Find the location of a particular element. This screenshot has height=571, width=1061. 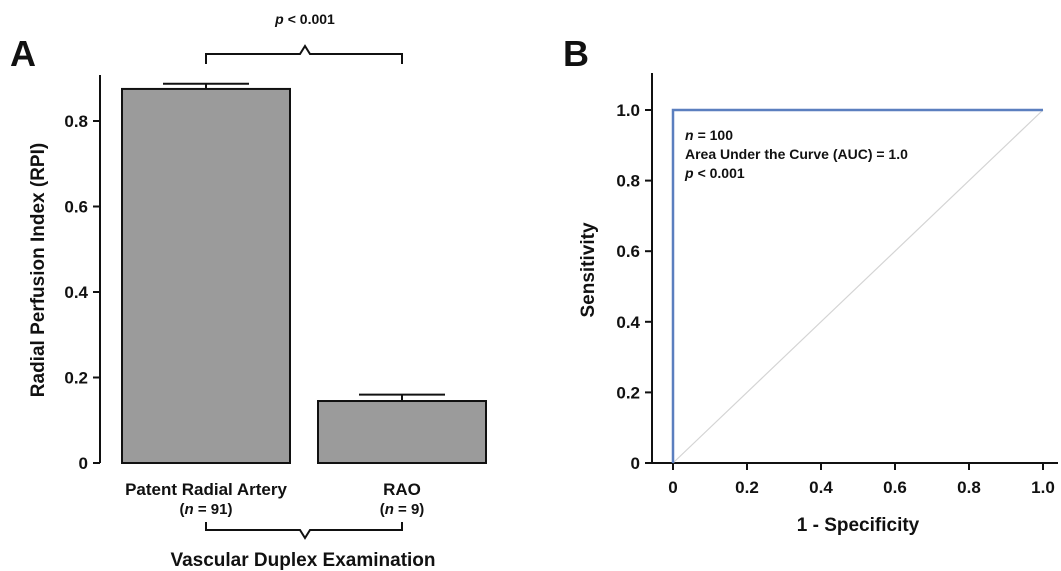

significance-label: p < 0.001 is located at coordinates (304, 19).